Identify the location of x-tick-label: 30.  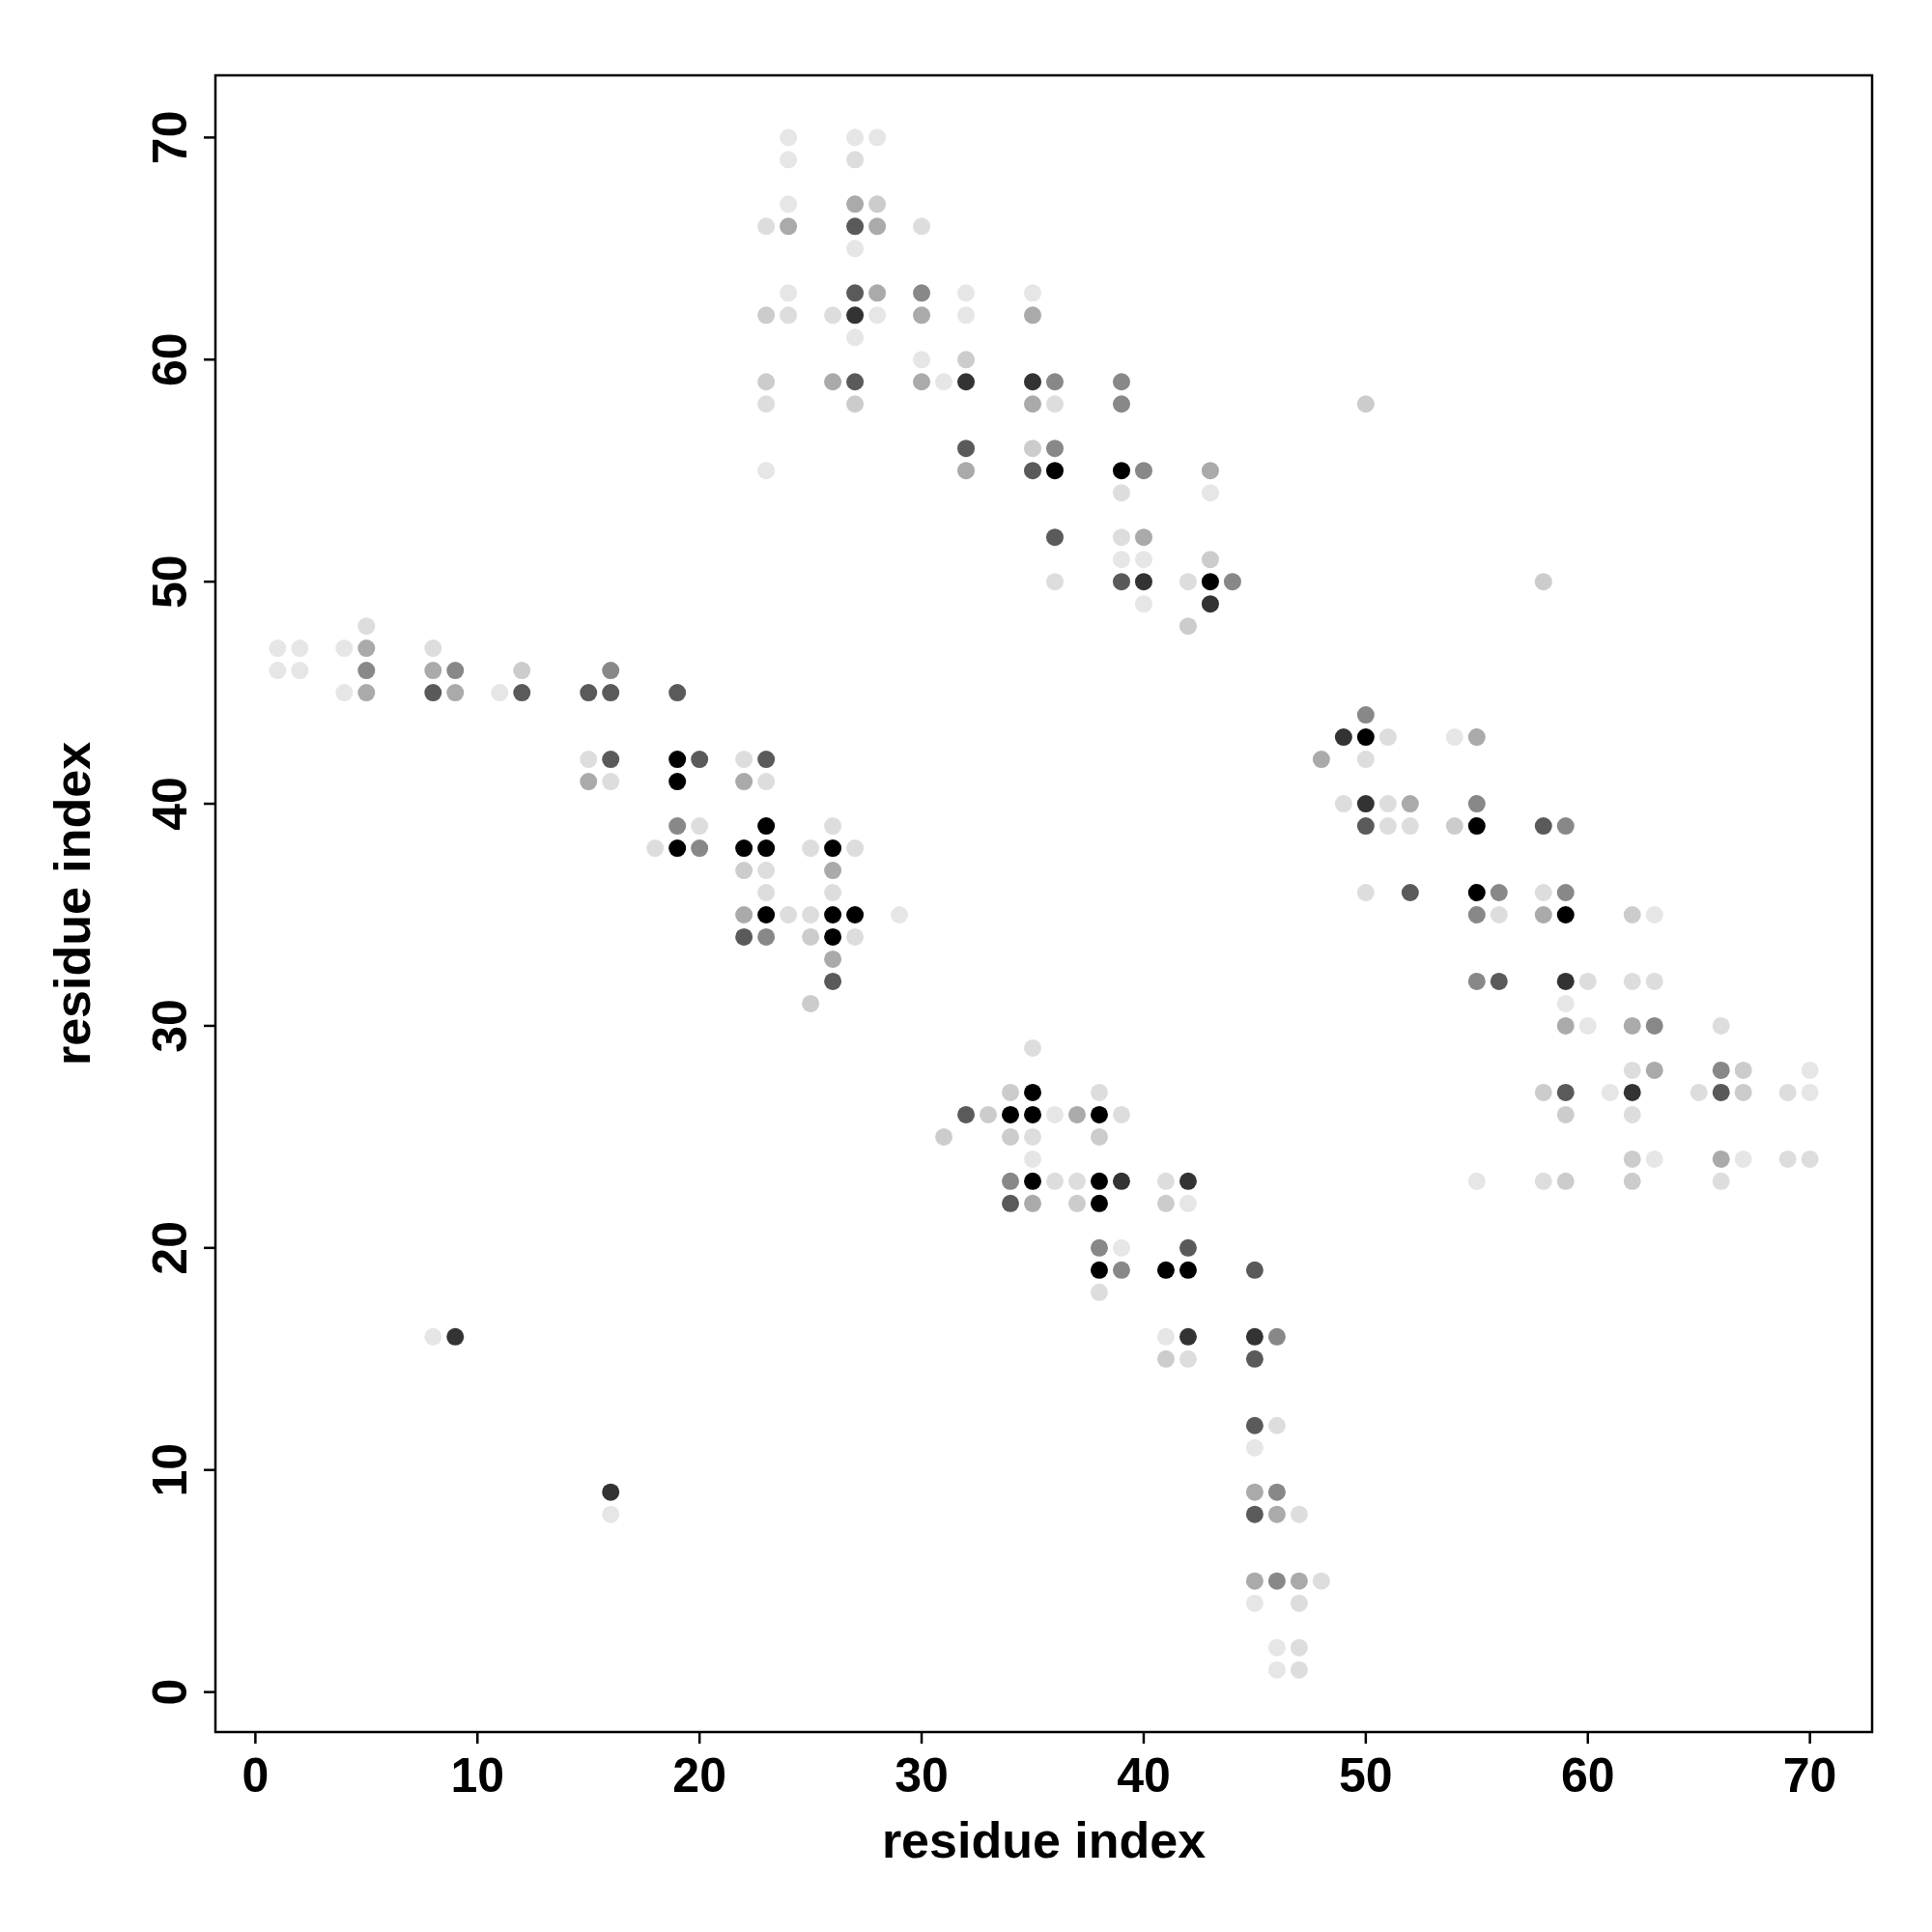
(922, 1775).